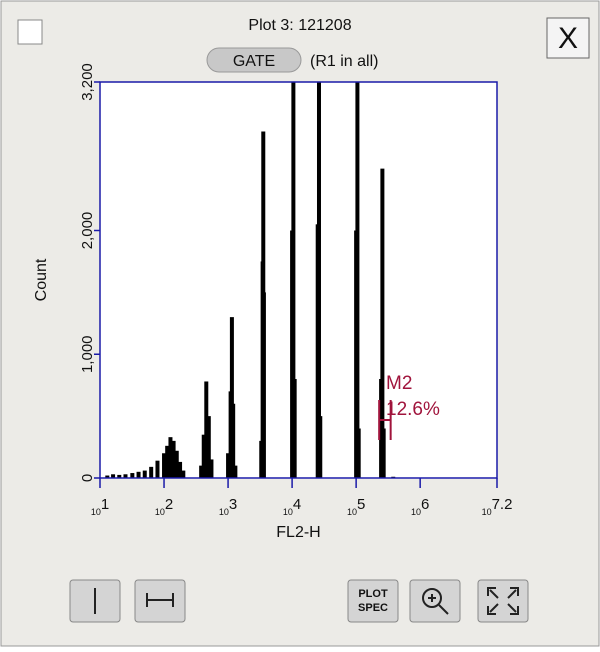  I want to click on x-tick-exponent: 3, so click(233, 504).